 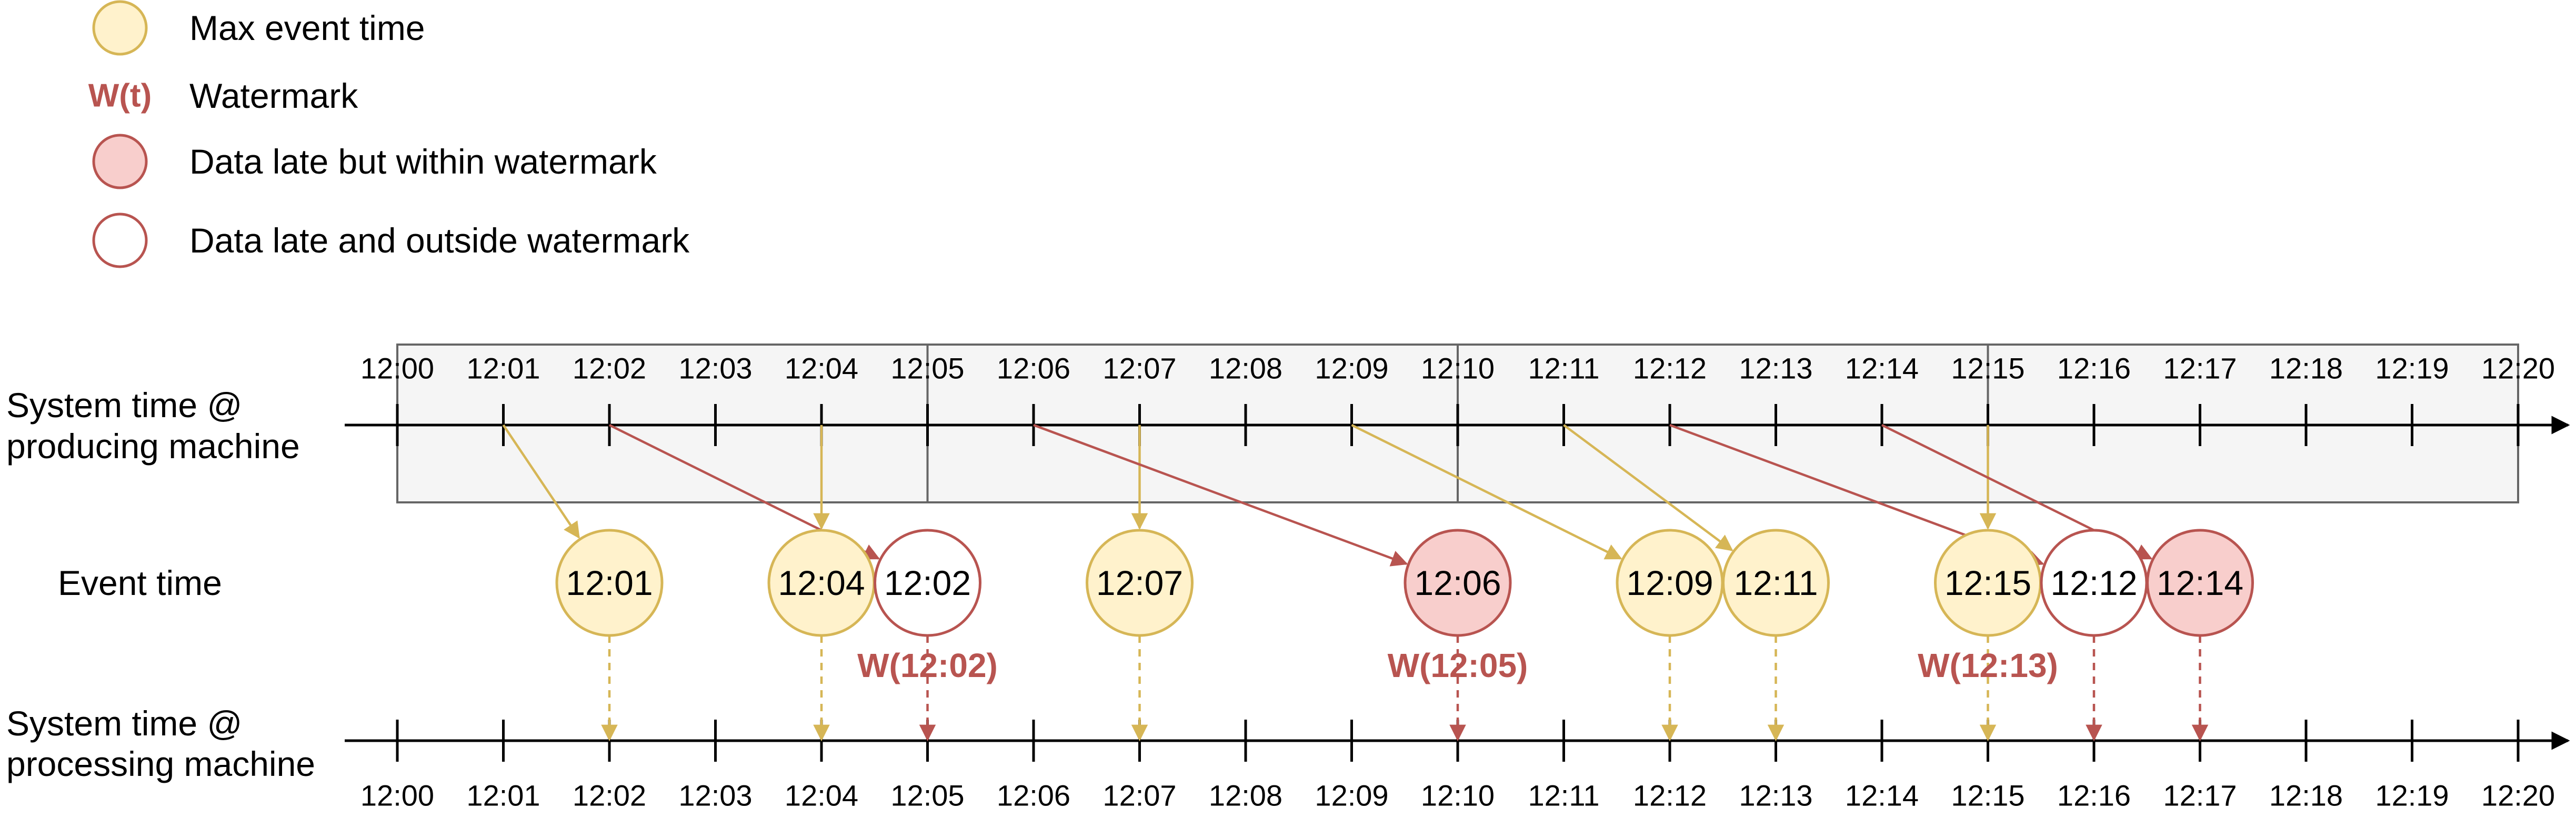 What do you see at coordinates (2306, 369) in the screenshot?
I see `producing-tick-label: 12:18` at bounding box center [2306, 369].